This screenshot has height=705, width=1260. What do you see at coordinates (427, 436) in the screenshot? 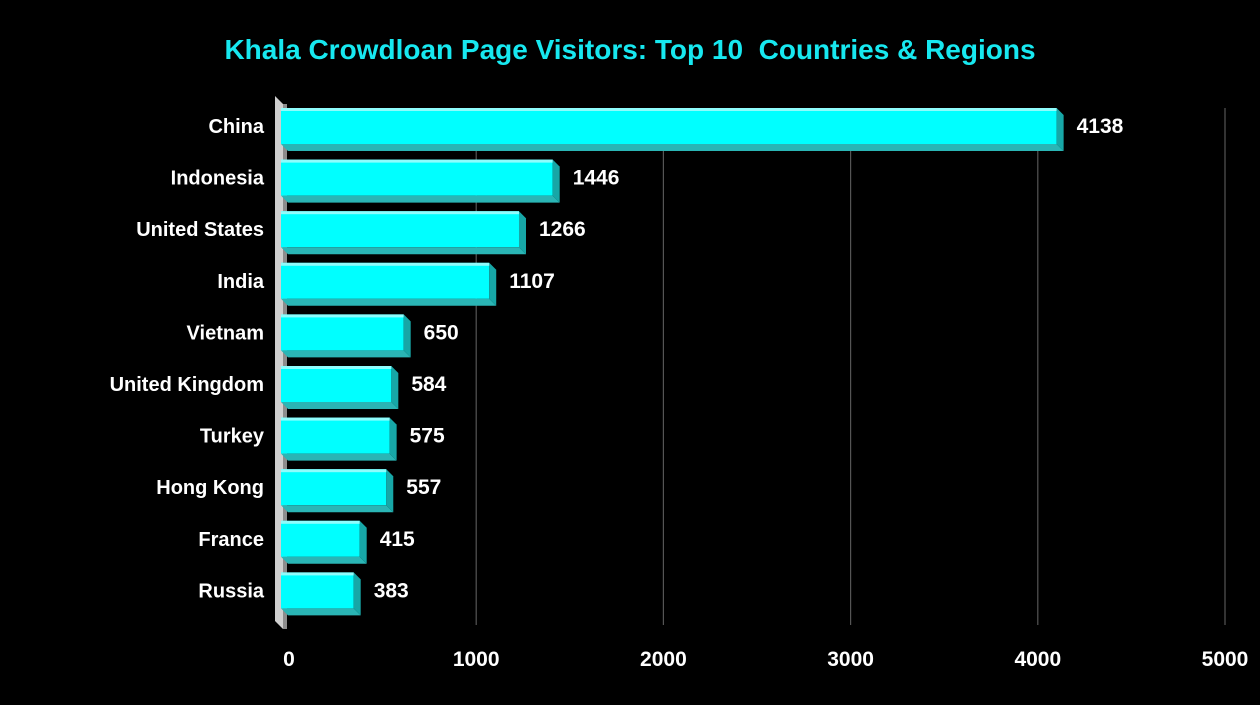
I see `value-label: 575` at bounding box center [427, 436].